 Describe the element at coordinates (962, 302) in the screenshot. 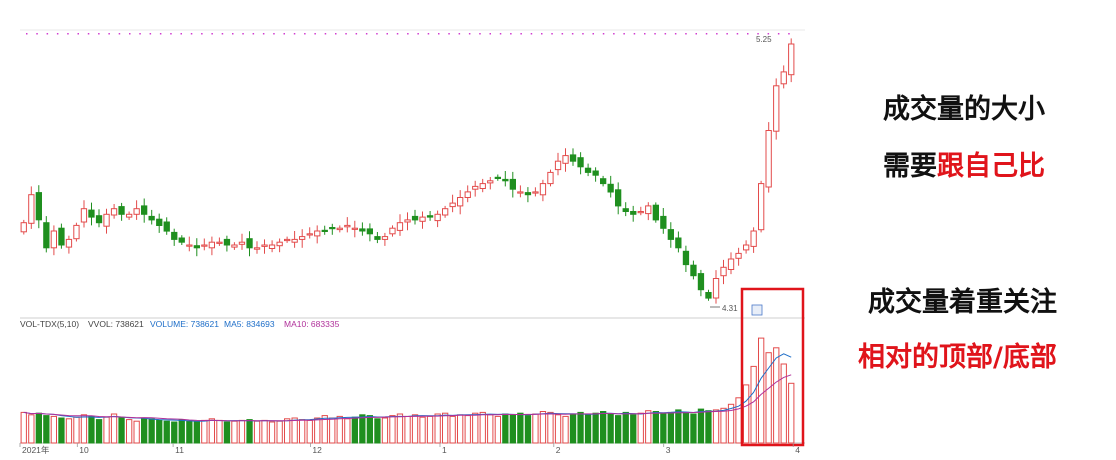

I see `annotation-line3: 成交量着重关注` at that location.